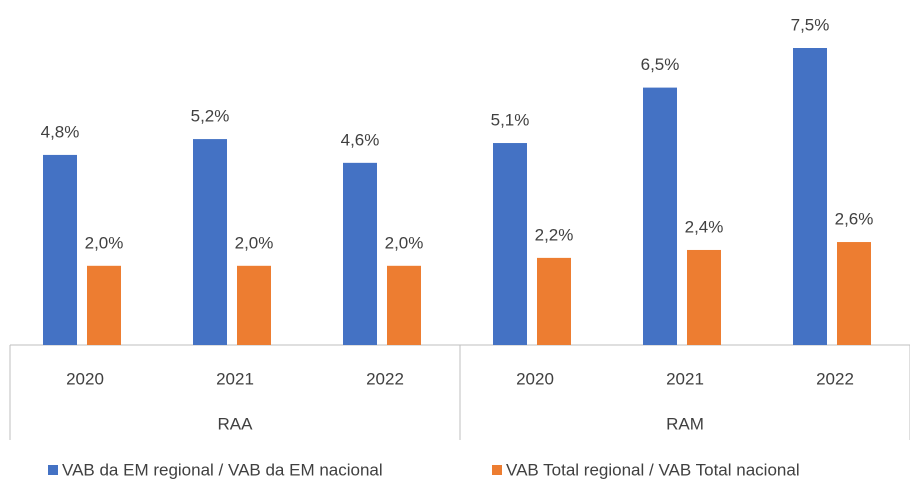  Describe the element at coordinates (360, 139) in the screenshot. I see `data-label: 4,6%` at that location.